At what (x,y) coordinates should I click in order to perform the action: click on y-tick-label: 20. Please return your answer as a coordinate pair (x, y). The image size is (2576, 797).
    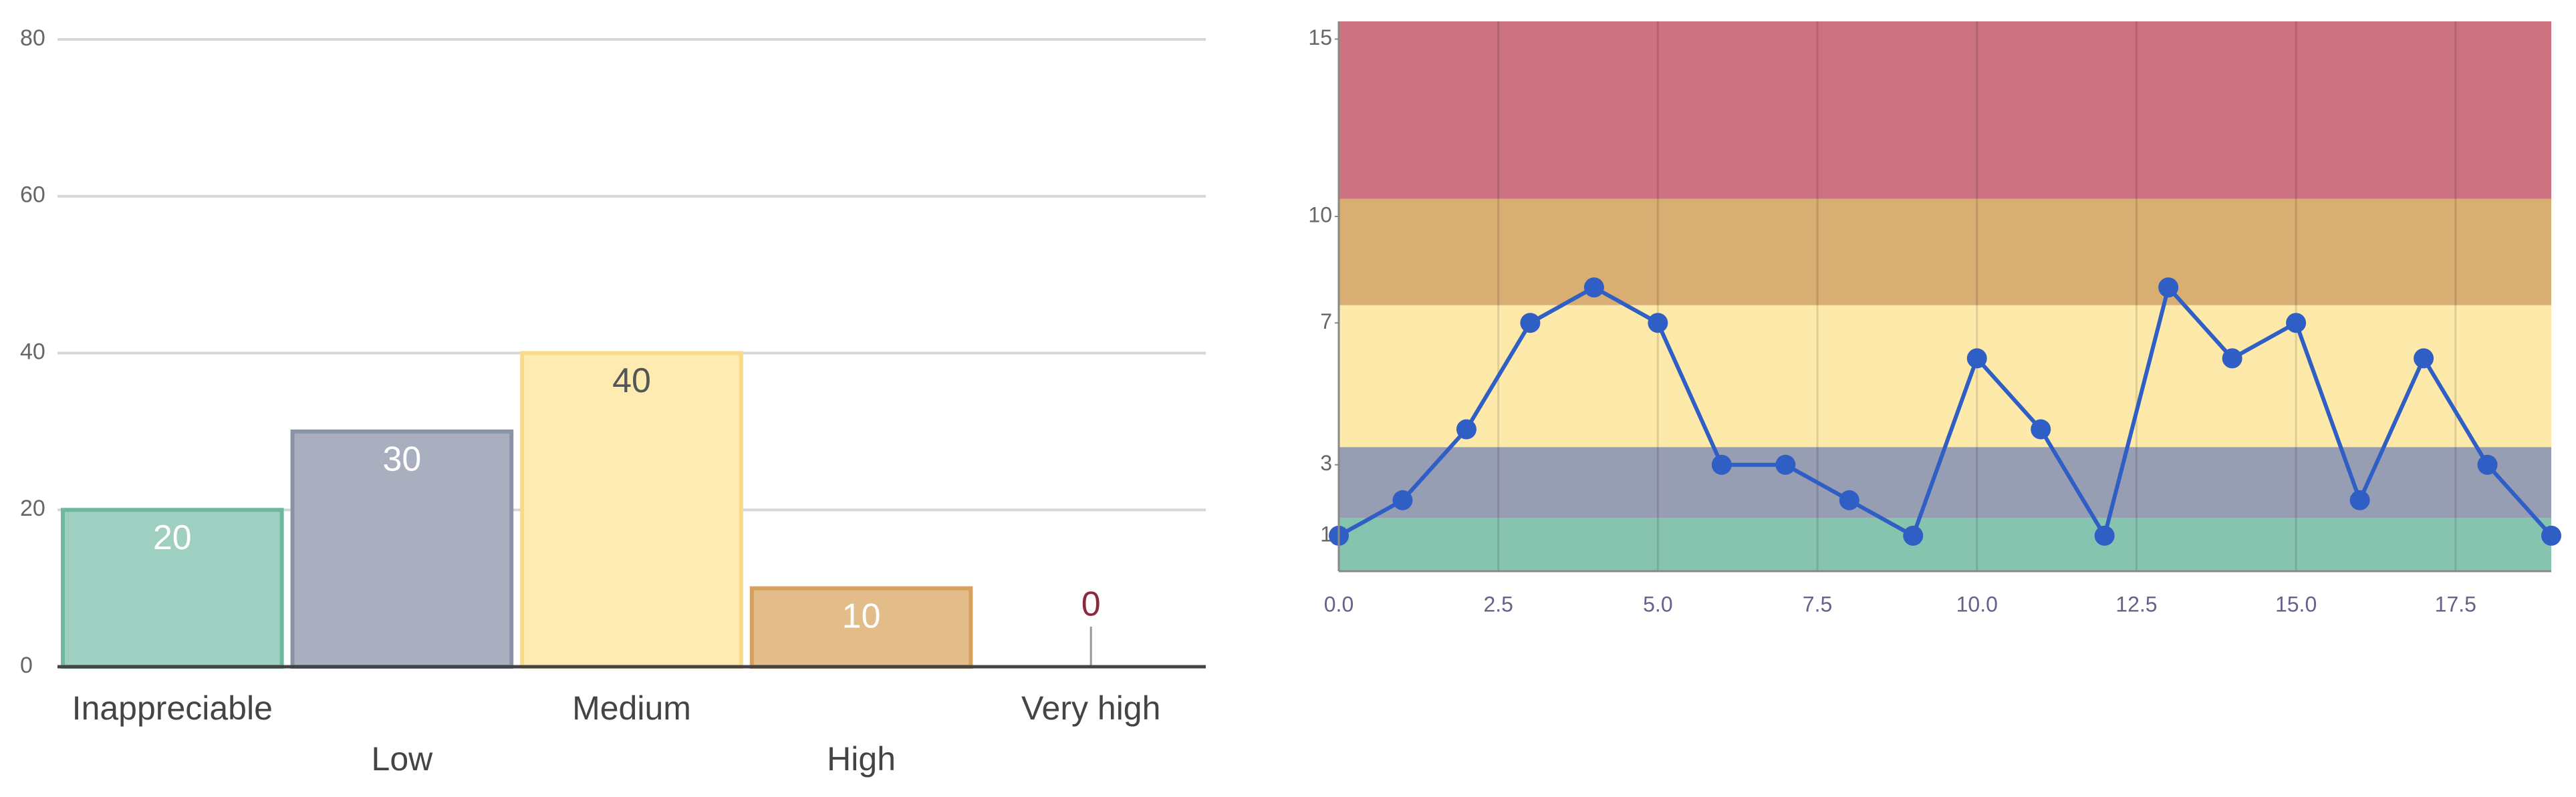
    Looking at the image, I should click on (32, 508).